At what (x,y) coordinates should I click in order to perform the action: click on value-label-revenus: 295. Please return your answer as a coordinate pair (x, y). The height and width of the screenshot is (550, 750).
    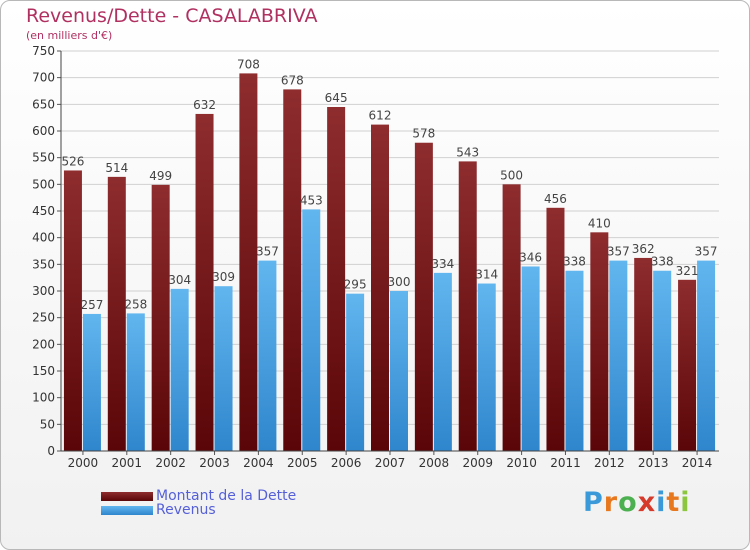
    Looking at the image, I should click on (355, 285).